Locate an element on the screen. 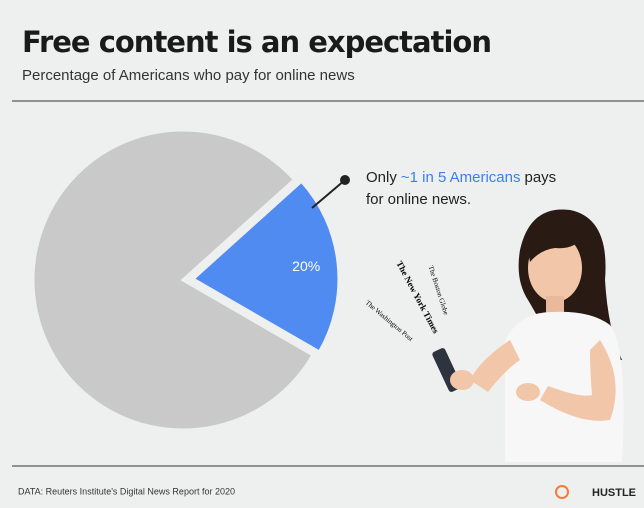 The image size is (644, 508). annotation-text: Only is located at coordinates (381, 177).